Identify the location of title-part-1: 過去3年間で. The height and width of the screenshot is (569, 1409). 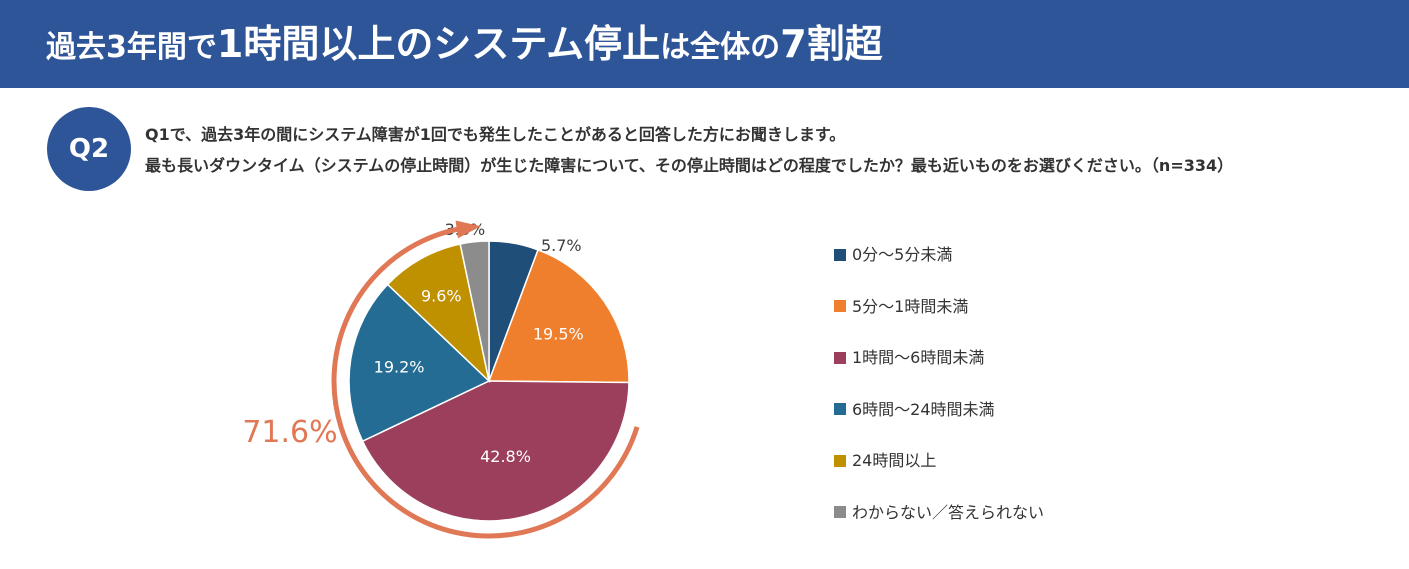
(131, 47).